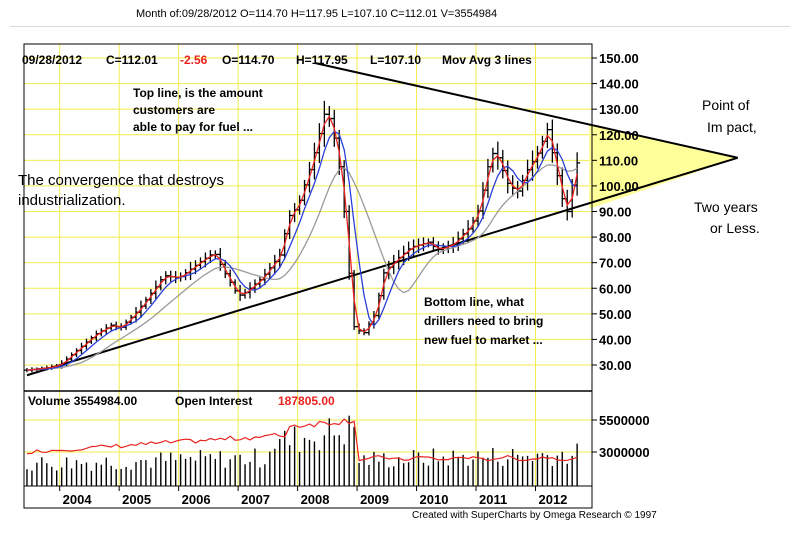  What do you see at coordinates (619, 109) in the screenshot?
I see `price-tick-label: 130.00` at bounding box center [619, 109].